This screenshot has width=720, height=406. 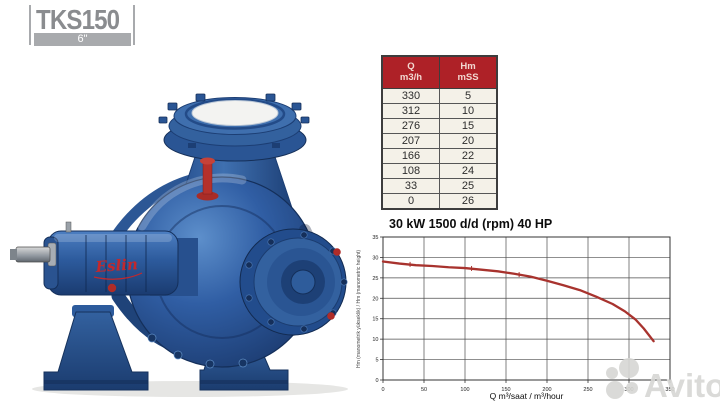 I want to click on model-code: TKS150, so click(x=78, y=19).